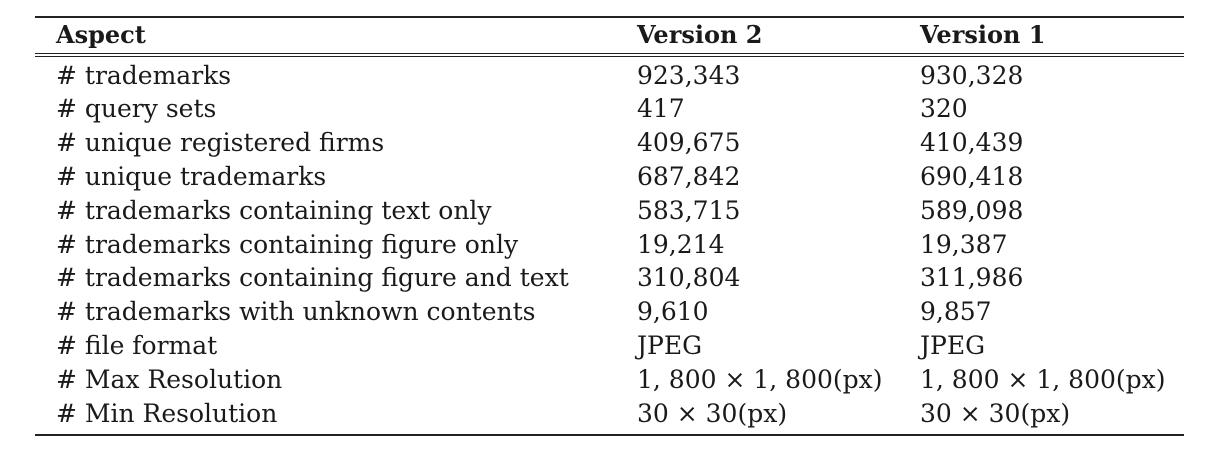 The width and height of the screenshot is (1214, 464). What do you see at coordinates (609, 435) in the screenshot?
I see `bottom-rule` at bounding box center [609, 435].